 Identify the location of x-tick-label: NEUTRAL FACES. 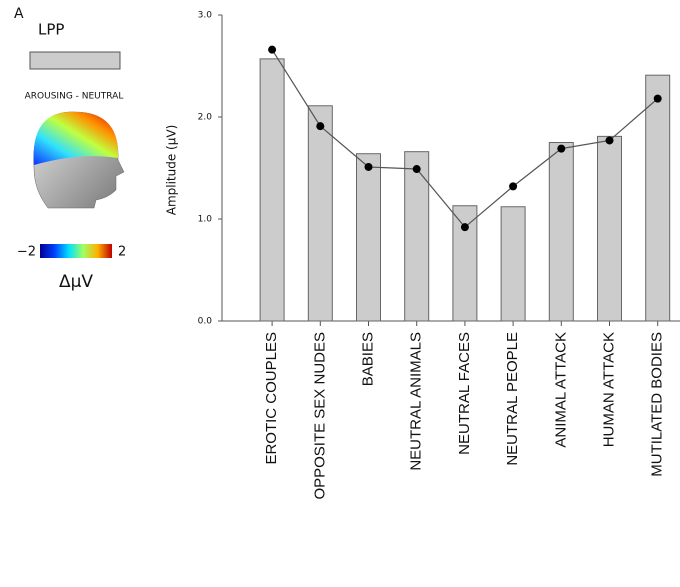
(464, 393).